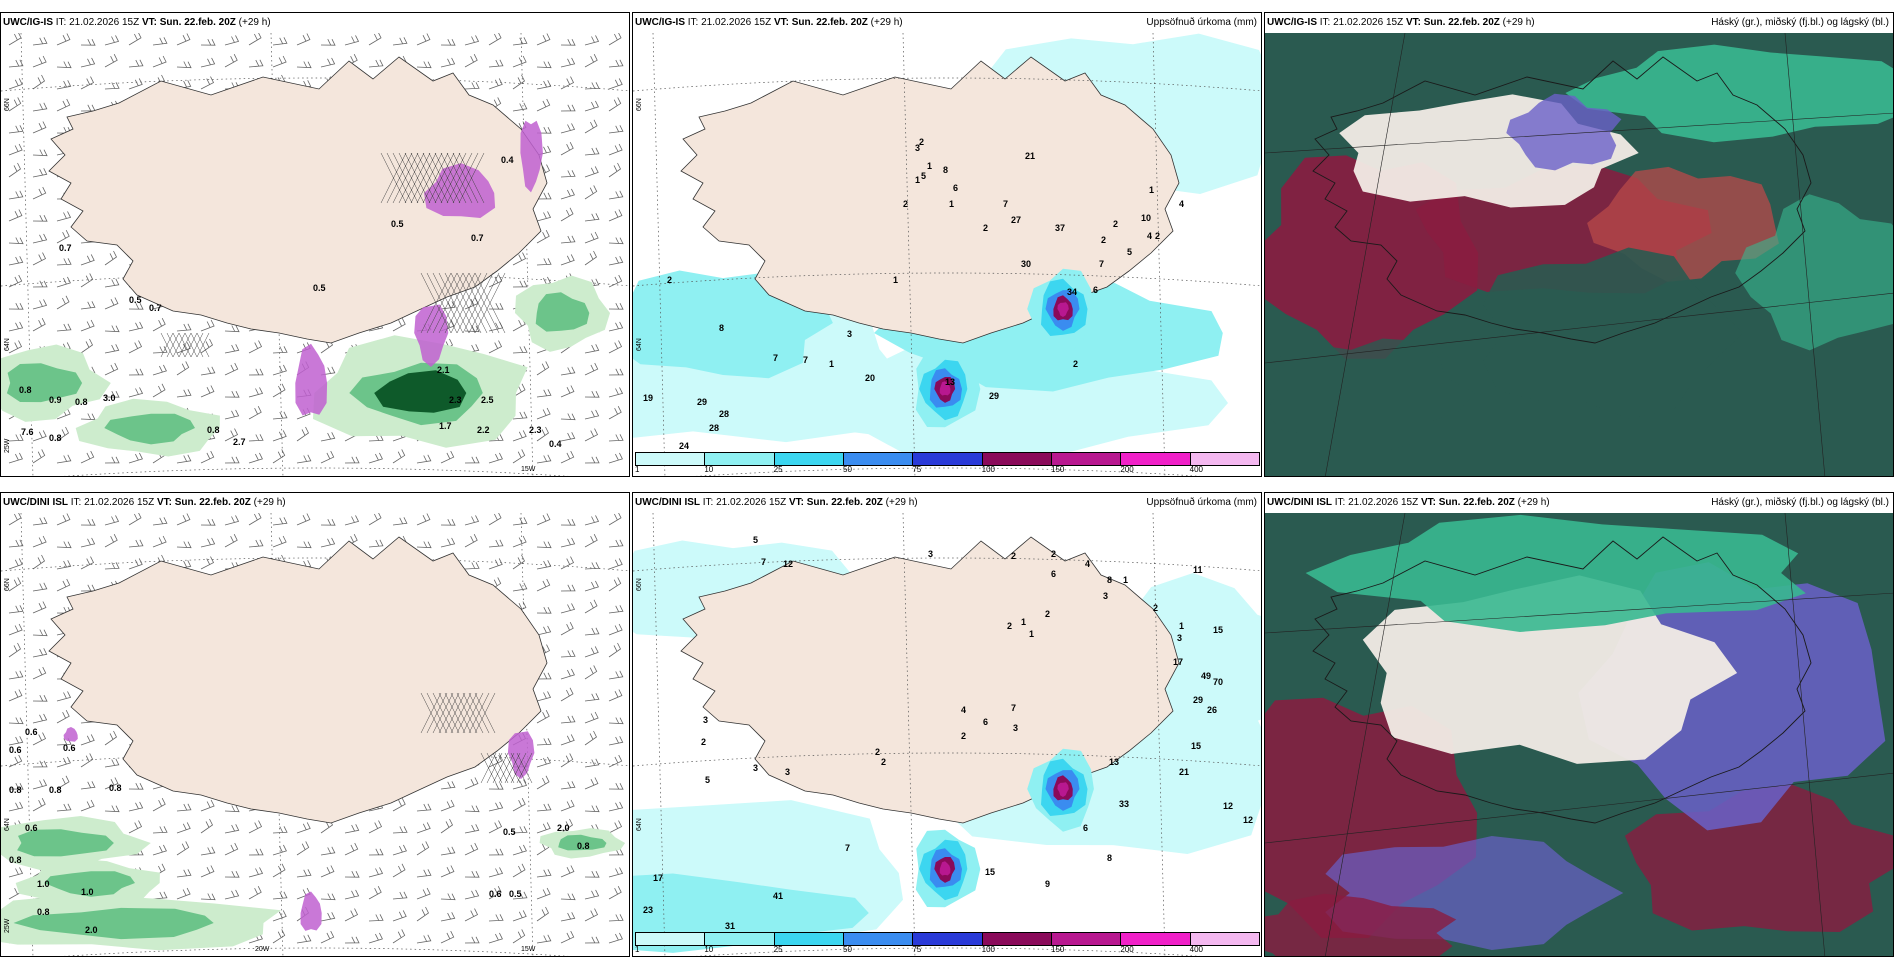 Image resolution: width=1900 pixels, height=957 pixels. Describe the element at coordinates (1299, 502) in the screenshot. I see `model-name: UWC/DINI ISL` at that location.